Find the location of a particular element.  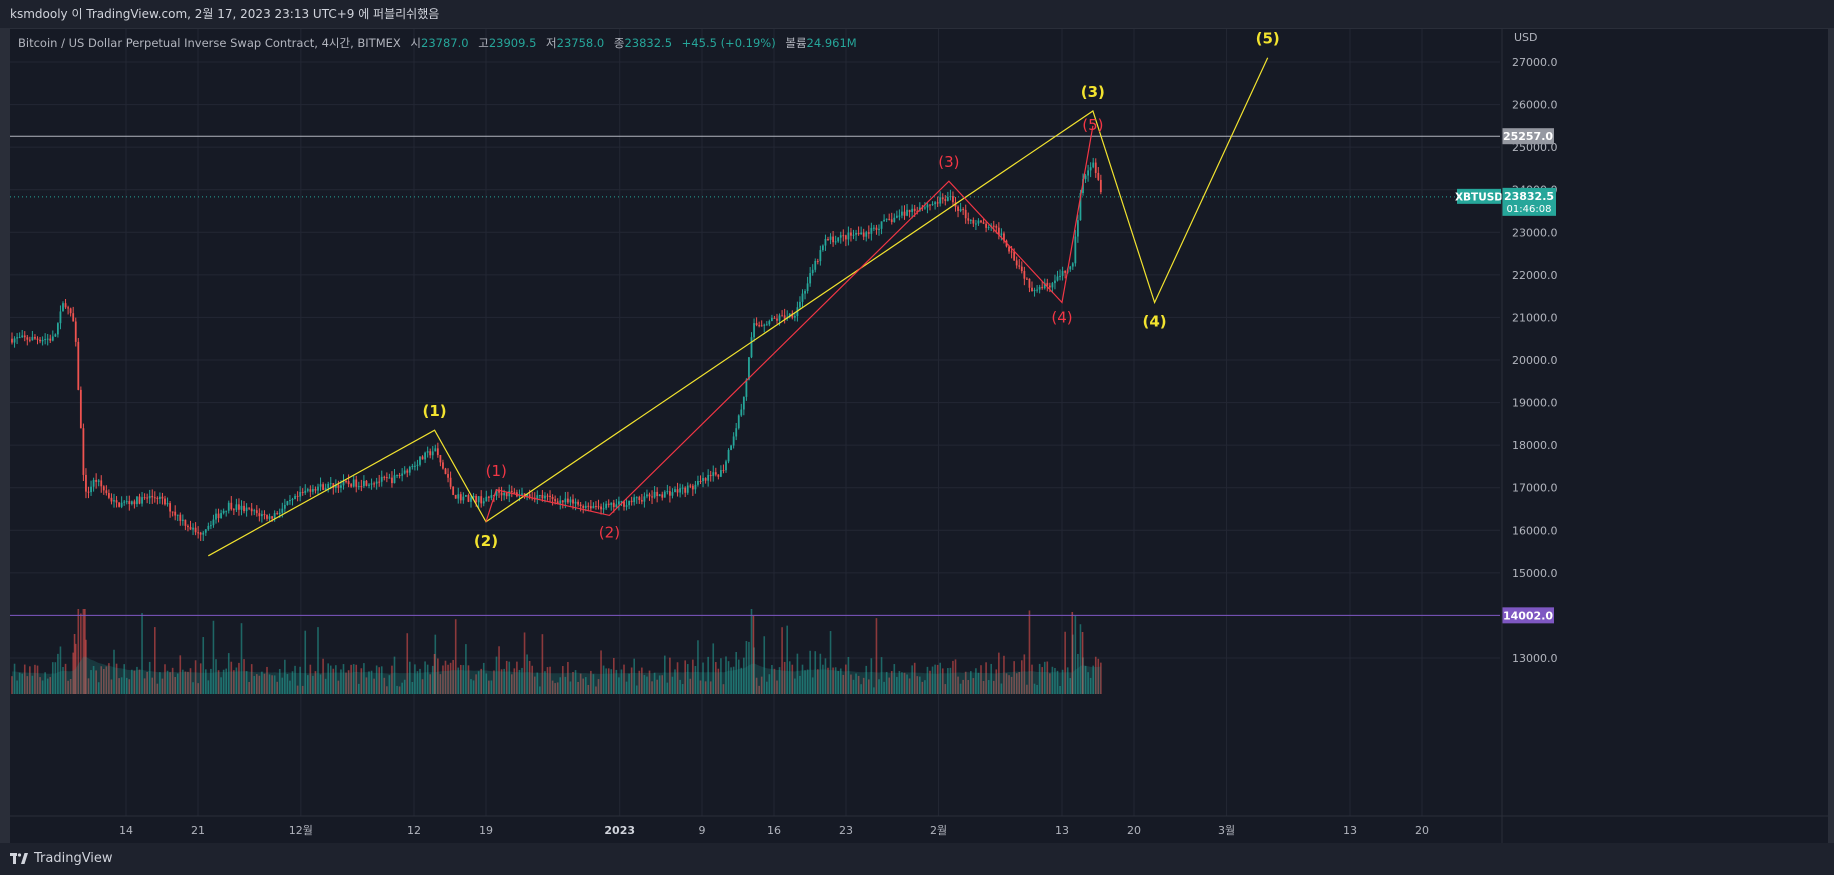

wave-label-yellow: (1) is located at coordinates (434, 411).